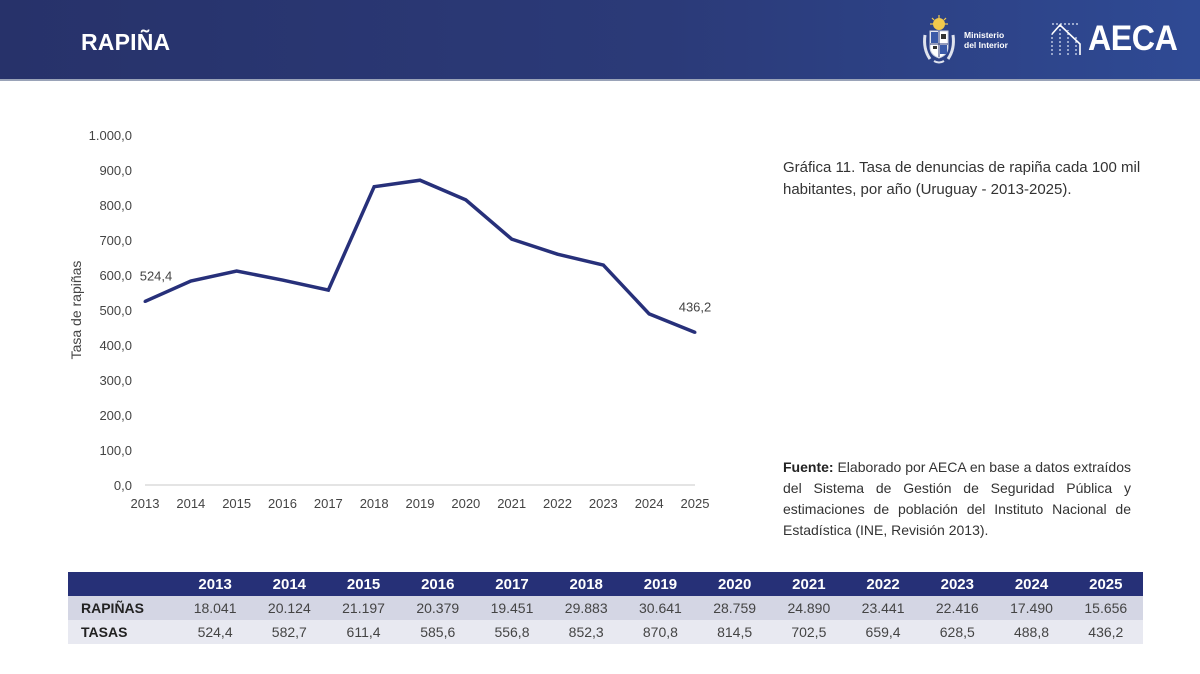 Image resolution: width=1200 pixels, height=674 pixels. I want to click on data-point-2024, so click(649, 314).